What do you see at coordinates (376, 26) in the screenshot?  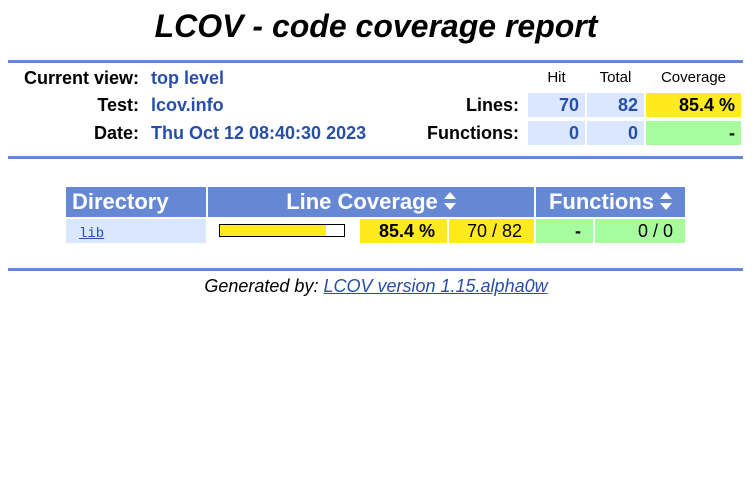 I see `page-title: LCOV - code coverage report` at bounding box center [376, 26].